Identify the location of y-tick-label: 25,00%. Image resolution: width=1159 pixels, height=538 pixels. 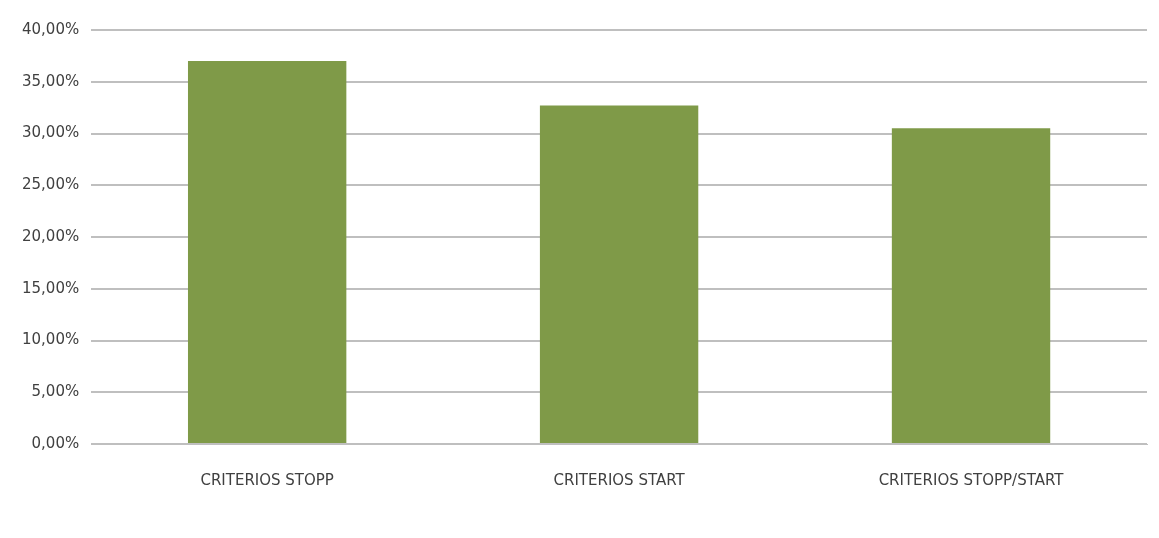
(50, 184).